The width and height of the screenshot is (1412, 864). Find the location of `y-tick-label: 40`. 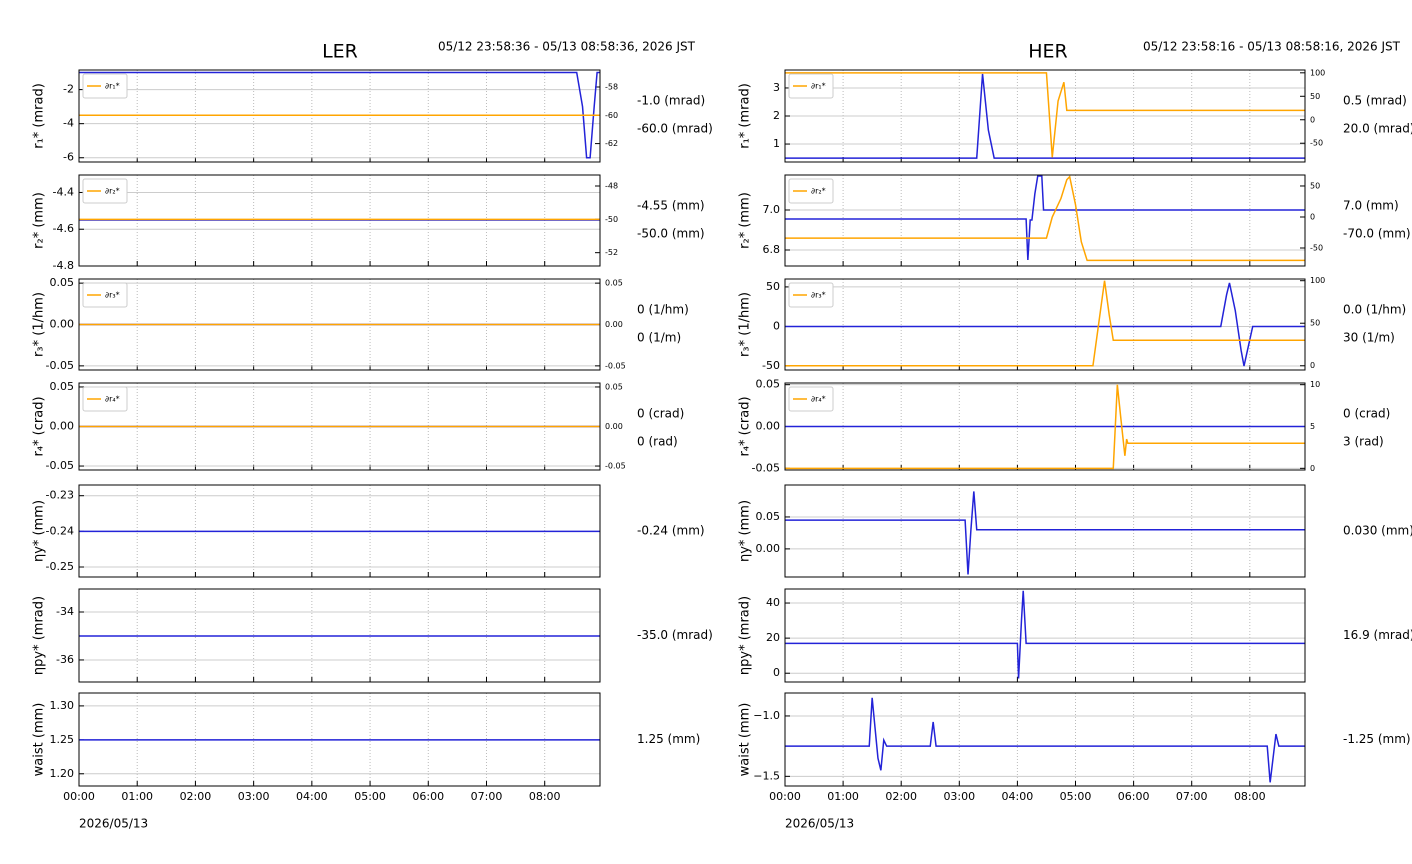

y-tick-label: 40 is located at coordinates (773, 602).